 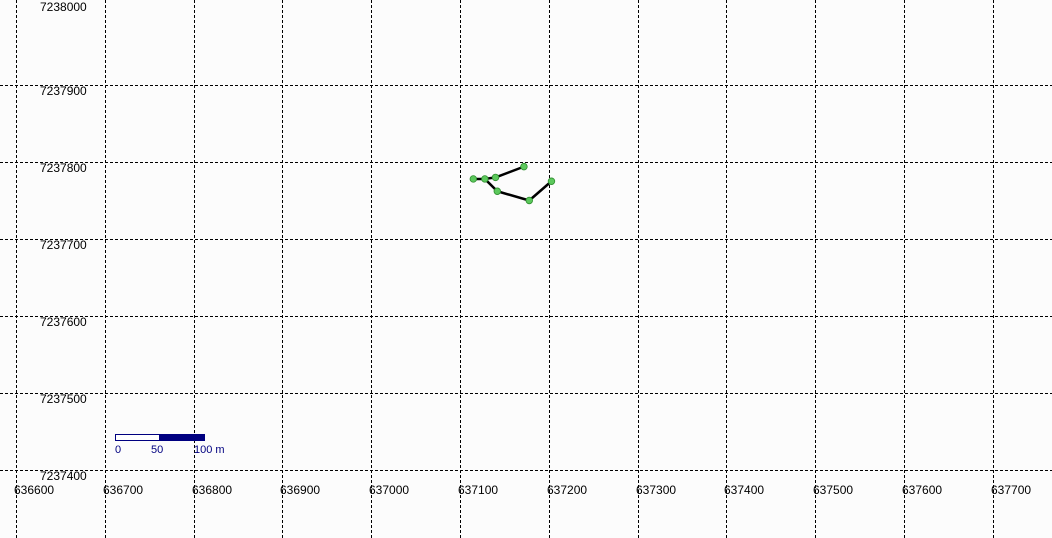 I want to click on x-axis-label: 637600, so click(x=922, y=490).